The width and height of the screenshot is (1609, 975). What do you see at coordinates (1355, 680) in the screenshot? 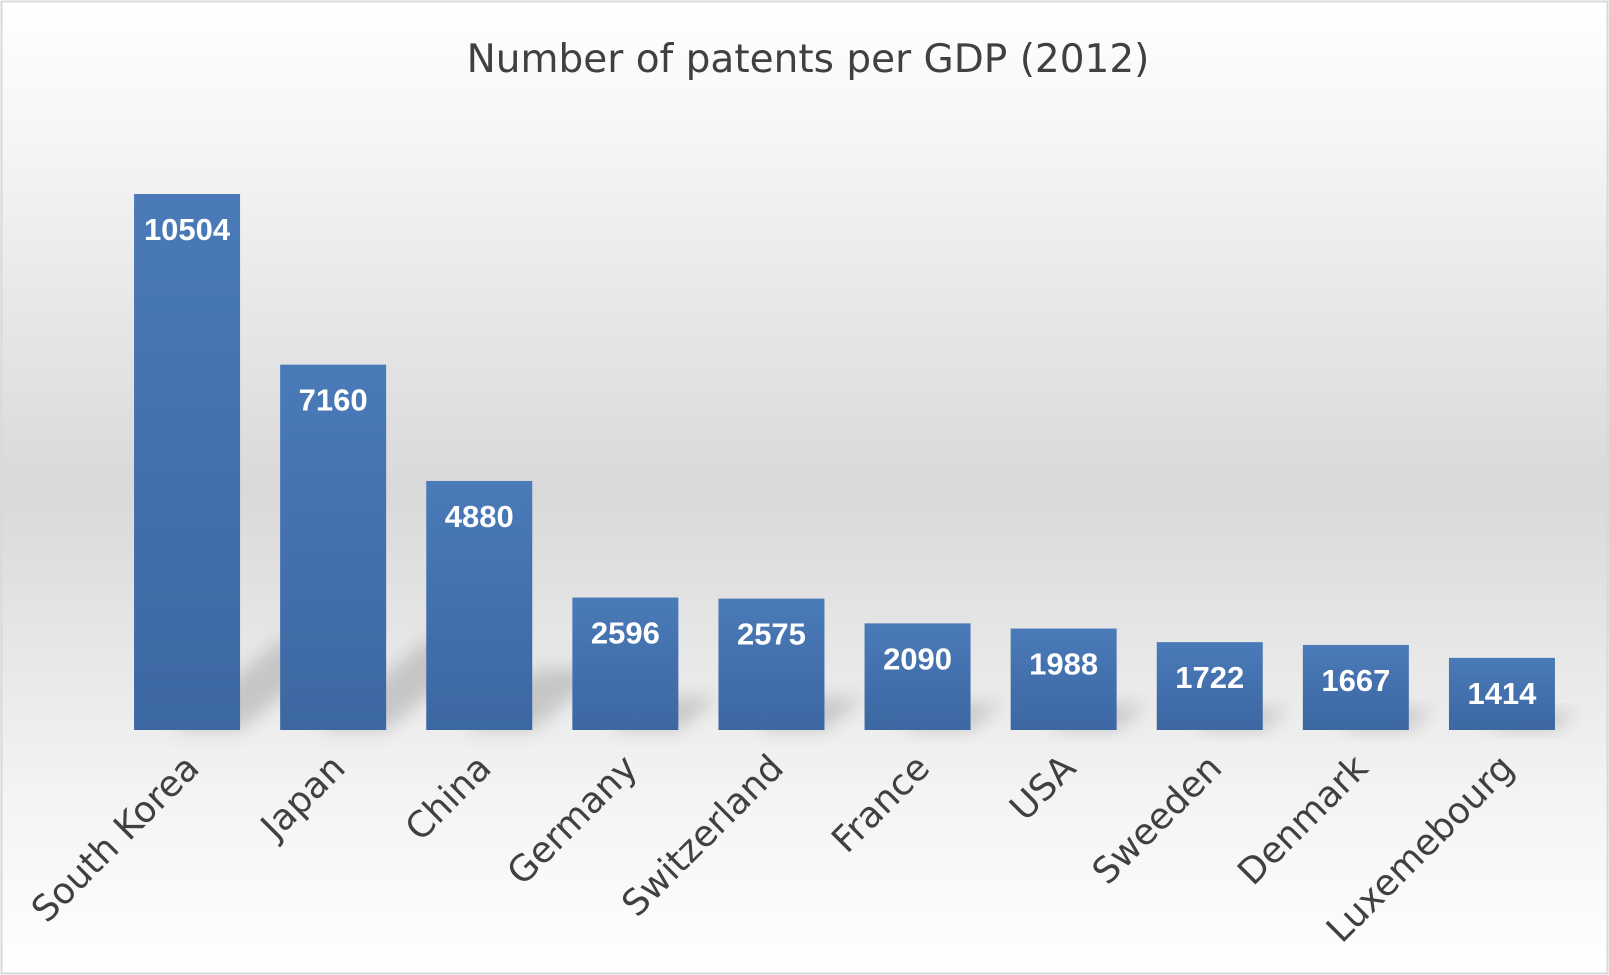
I see `value-label-denmark: 1667` at bounding box center [1355, 680].